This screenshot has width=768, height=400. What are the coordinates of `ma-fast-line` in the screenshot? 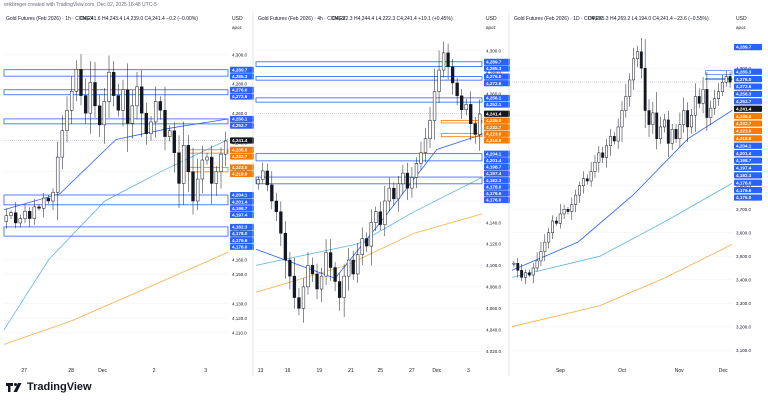 It's located at (116, 164).